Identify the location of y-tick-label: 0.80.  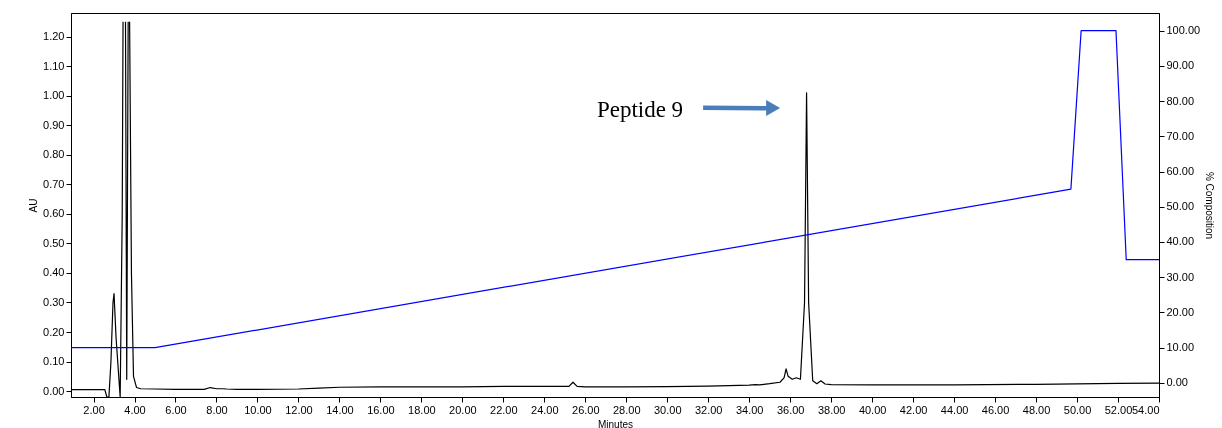
(54, 154).